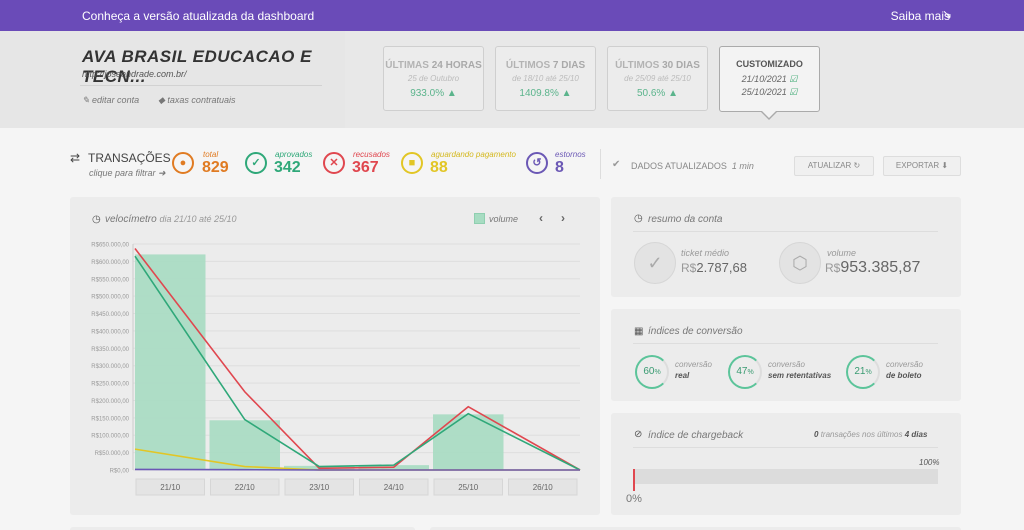 Image resolution: width=1024 pixels, height=530 pixels. I want to click on chart-range: dia 21/10 até 25/10, so click(198, 219).